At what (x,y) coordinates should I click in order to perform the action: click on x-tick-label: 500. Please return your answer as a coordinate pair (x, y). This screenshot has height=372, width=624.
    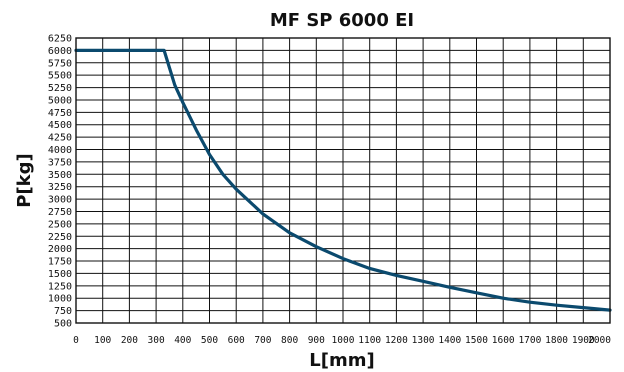
    Looking at the image, I should click on (209, 340).